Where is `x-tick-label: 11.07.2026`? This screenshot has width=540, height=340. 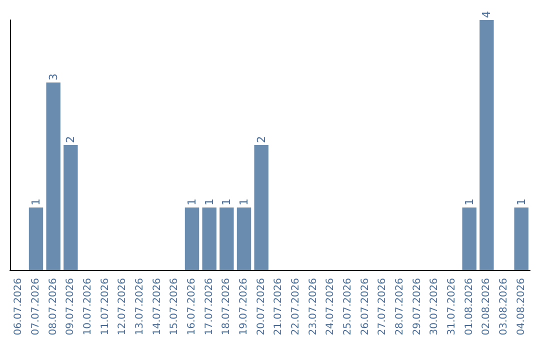 x-tick-label: 11.07.2026 is located at coordinates (105, 307).